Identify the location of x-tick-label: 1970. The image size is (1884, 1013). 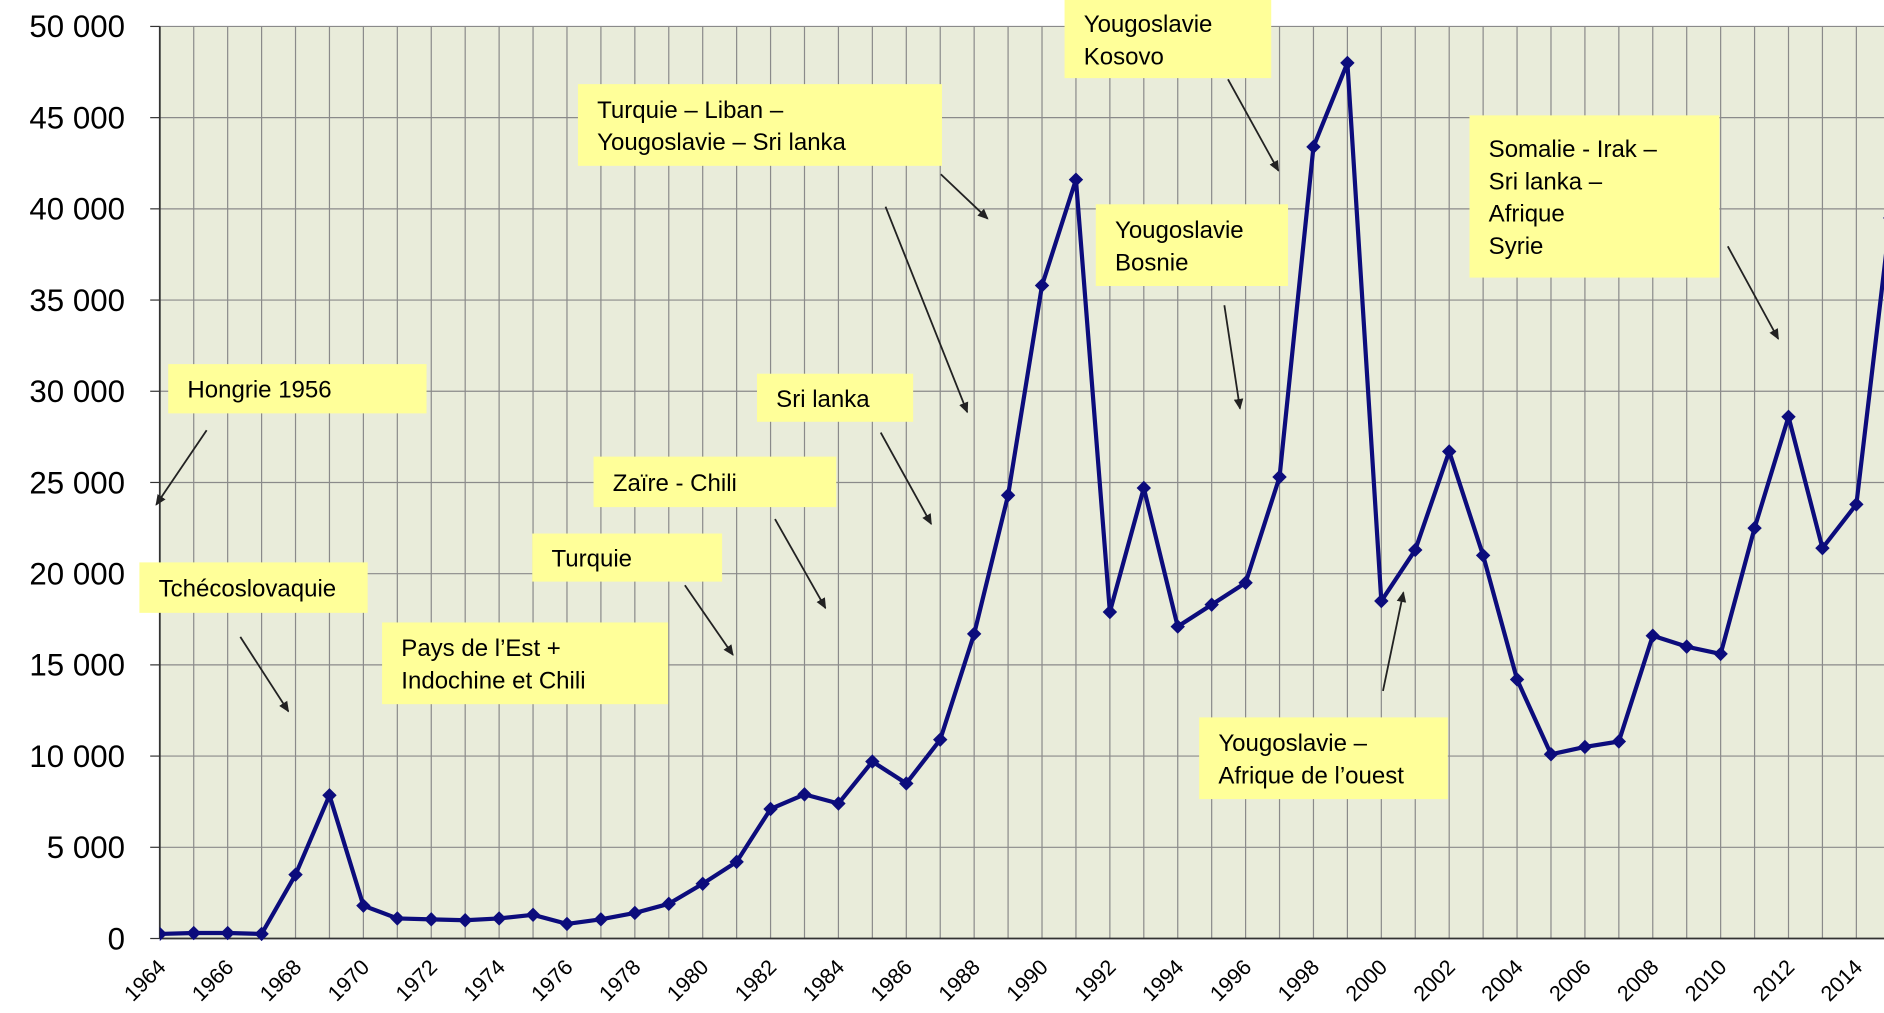
(348, 980).